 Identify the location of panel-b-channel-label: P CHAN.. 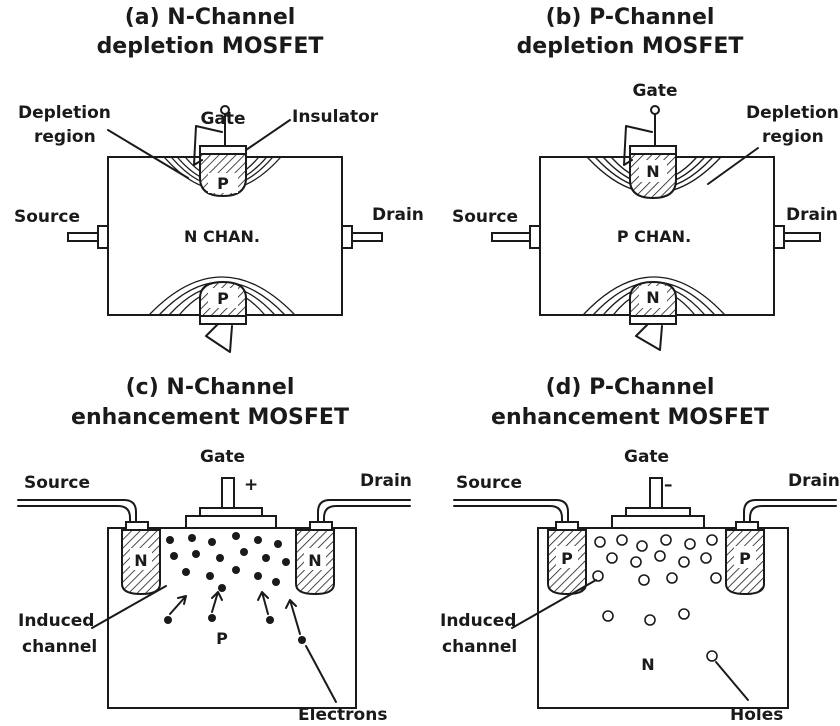
(654, 236).